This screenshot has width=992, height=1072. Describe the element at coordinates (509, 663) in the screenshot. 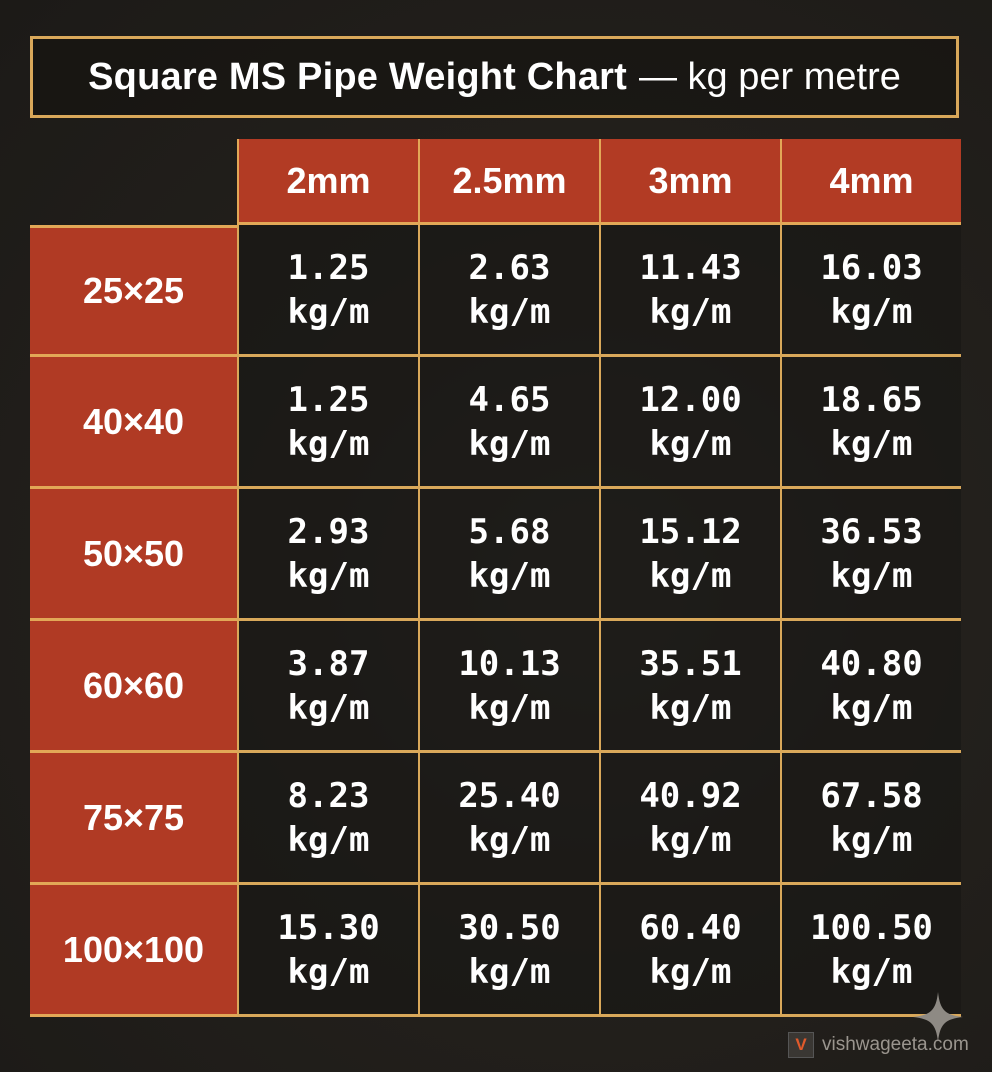

I see `cell-value: 10.13` at that location.